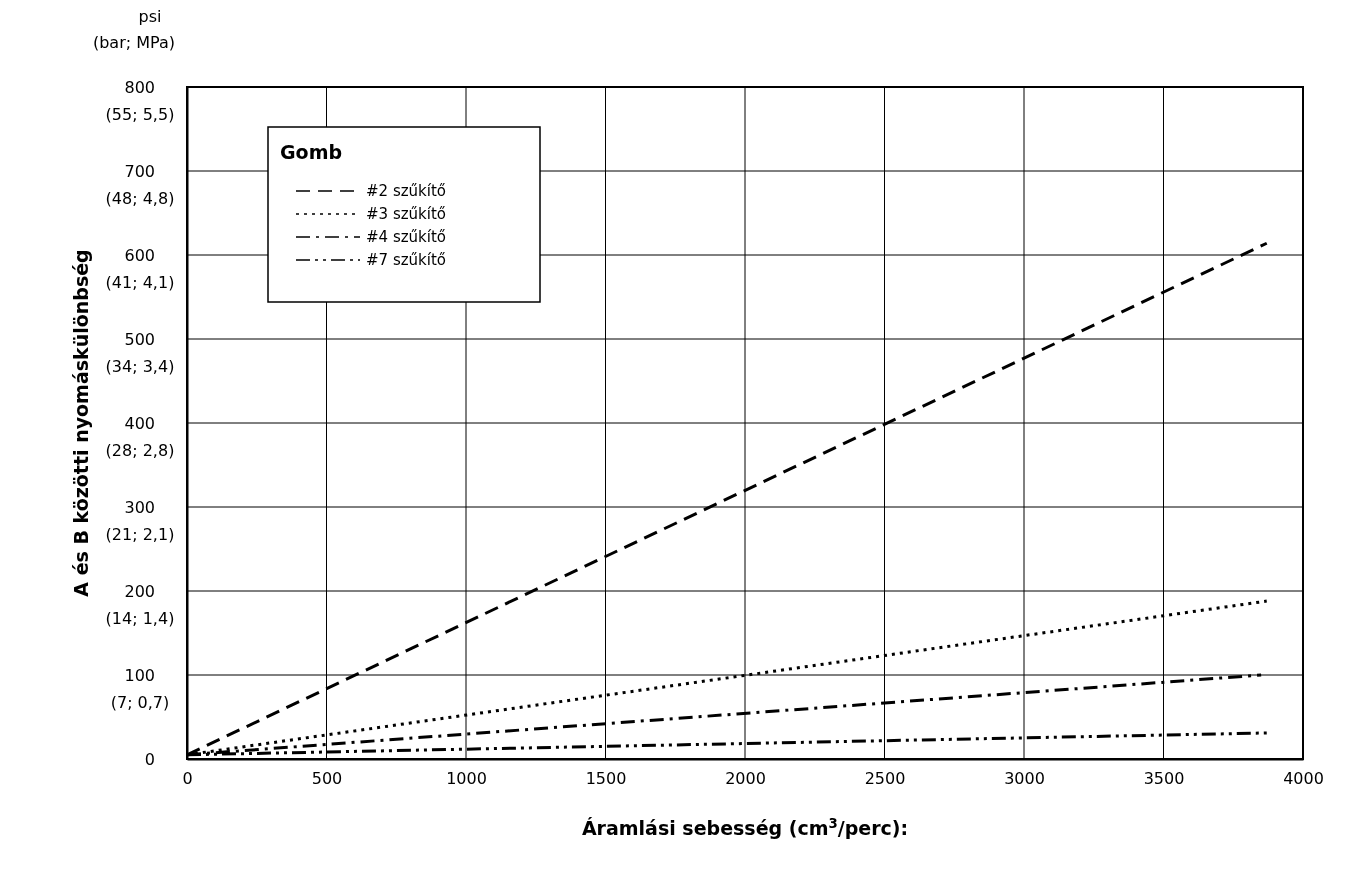 The height and width of the screenshot is (870, 1365). I want to click on x-tick-label: 1500, so click(606, 779).